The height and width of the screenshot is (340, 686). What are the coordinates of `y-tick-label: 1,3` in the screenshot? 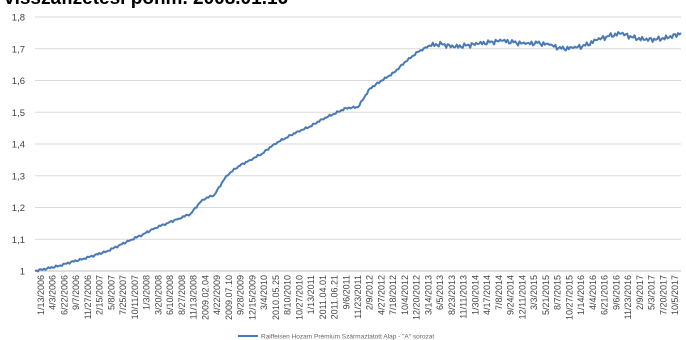 It's located at (18, 176).